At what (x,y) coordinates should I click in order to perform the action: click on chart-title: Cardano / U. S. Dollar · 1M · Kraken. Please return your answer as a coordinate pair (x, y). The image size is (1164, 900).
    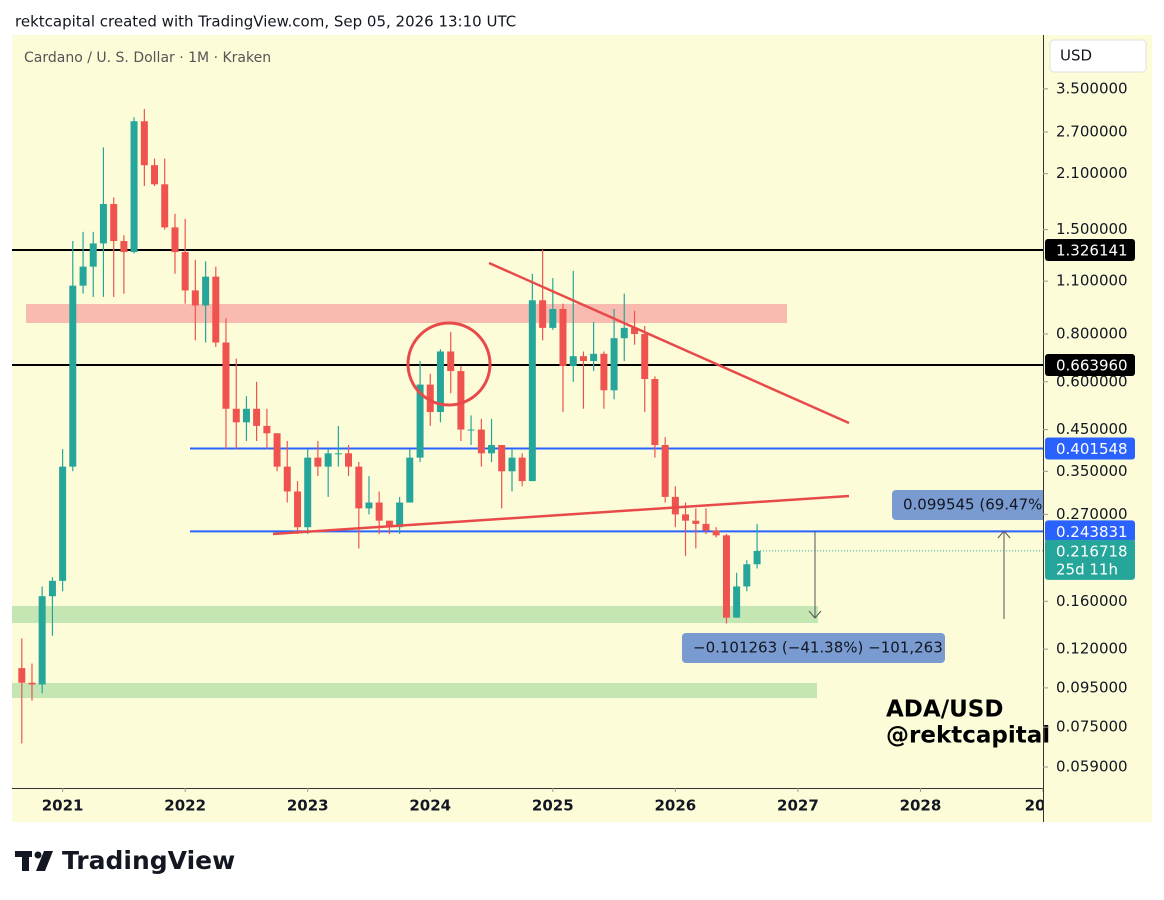
    Looking at the image, I should click on (147, 58).